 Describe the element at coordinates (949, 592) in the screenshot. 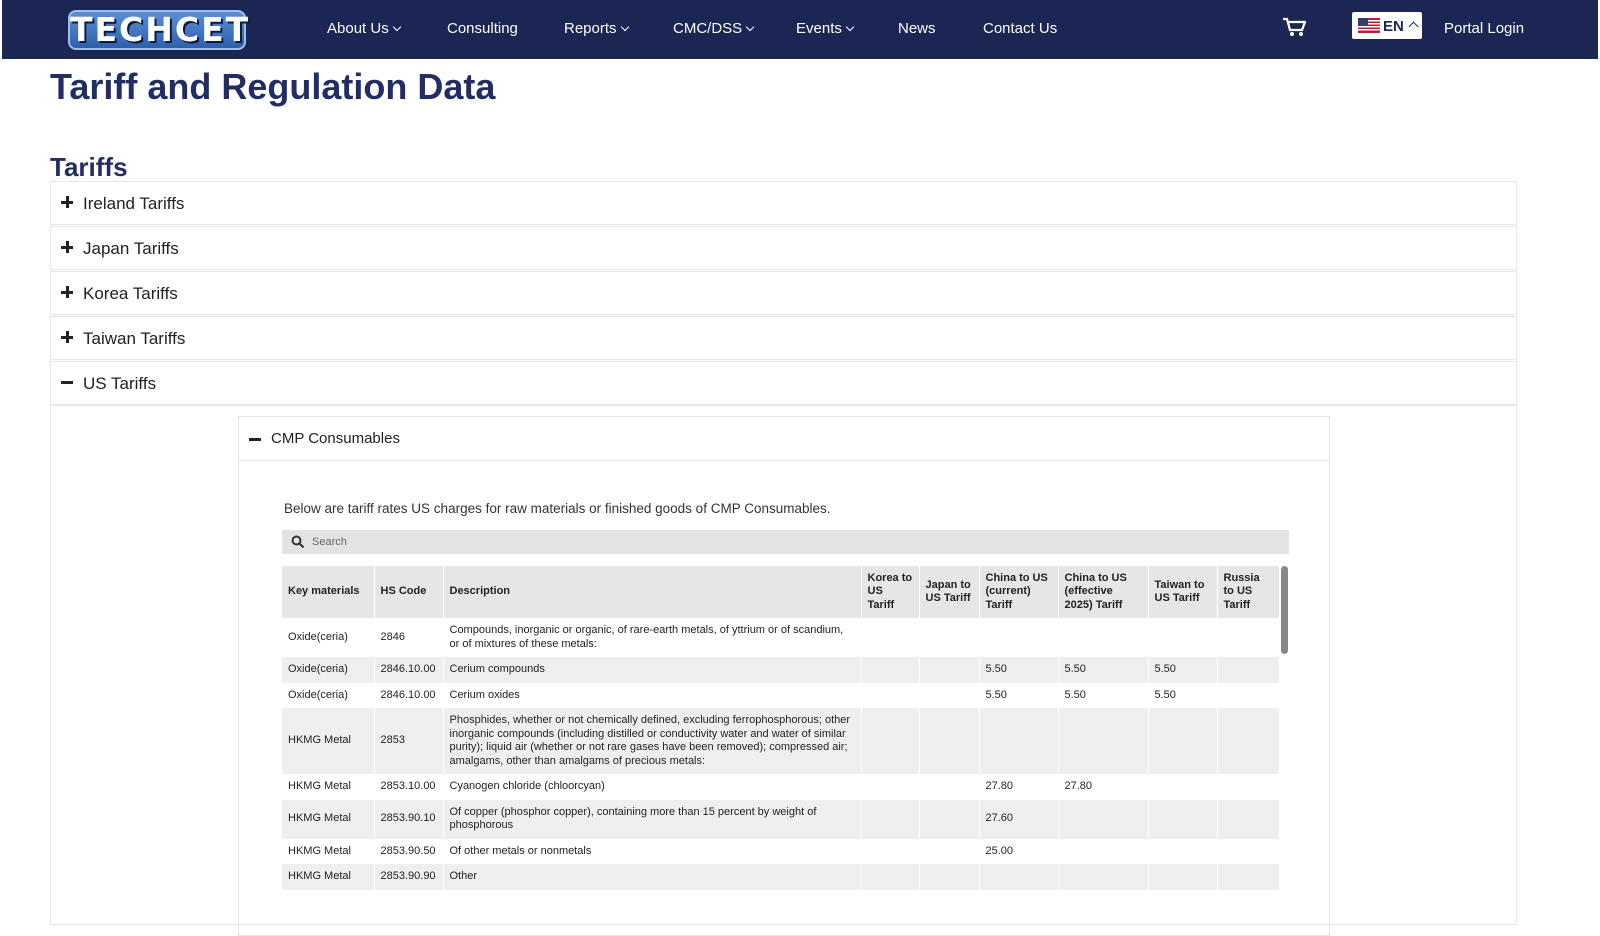

I see `column-header: Japan to US Tariff` at that location.